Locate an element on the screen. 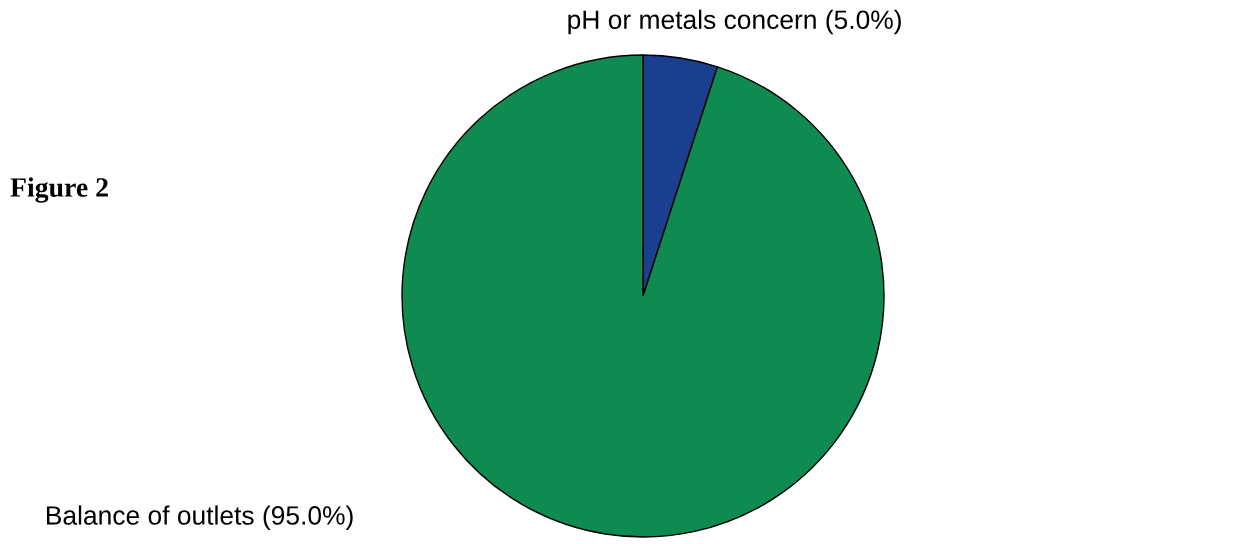  slice-label: pH or metals concern (5.0%) is located at coordinates (734, 22).